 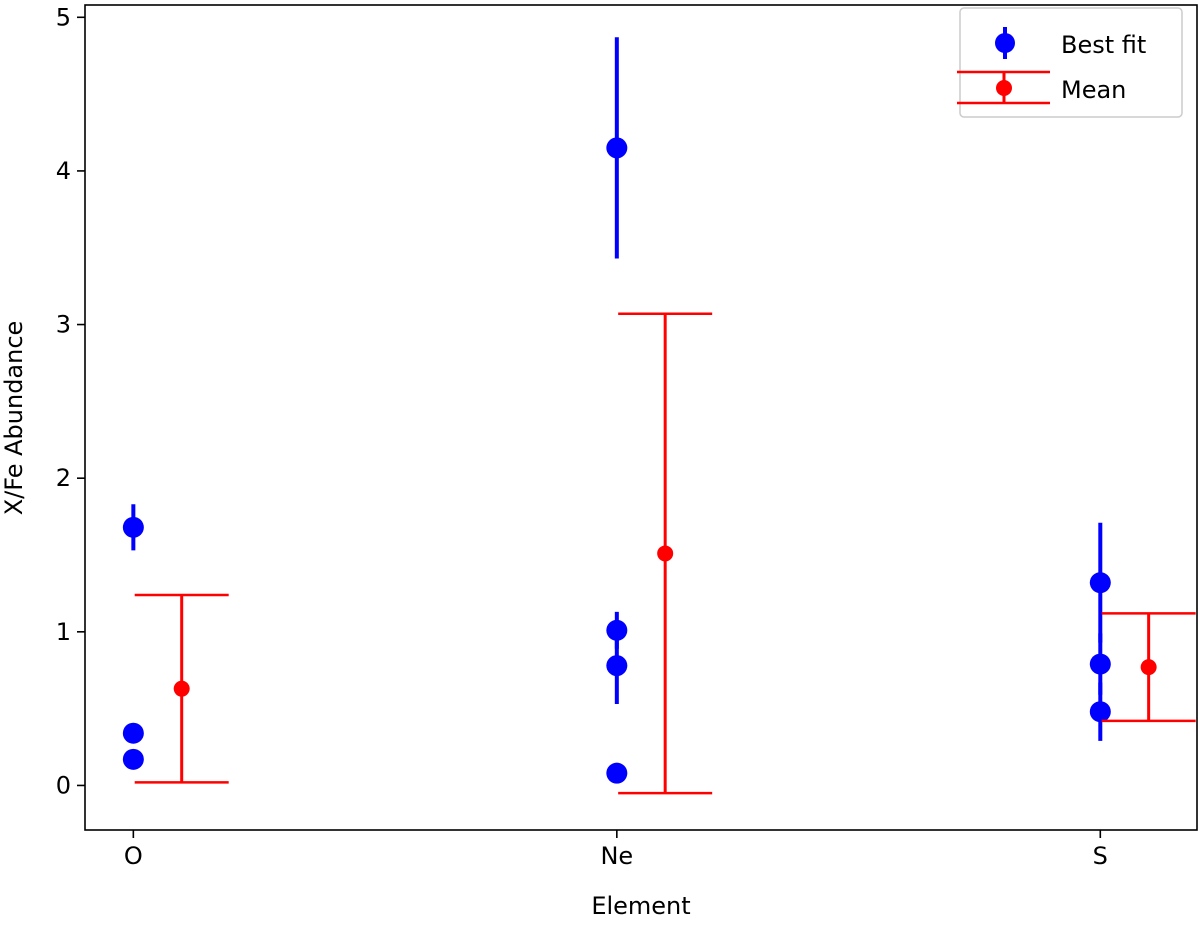 I want to click on legend-best-fit-label: Best fit, so click(x=1103, y=45).